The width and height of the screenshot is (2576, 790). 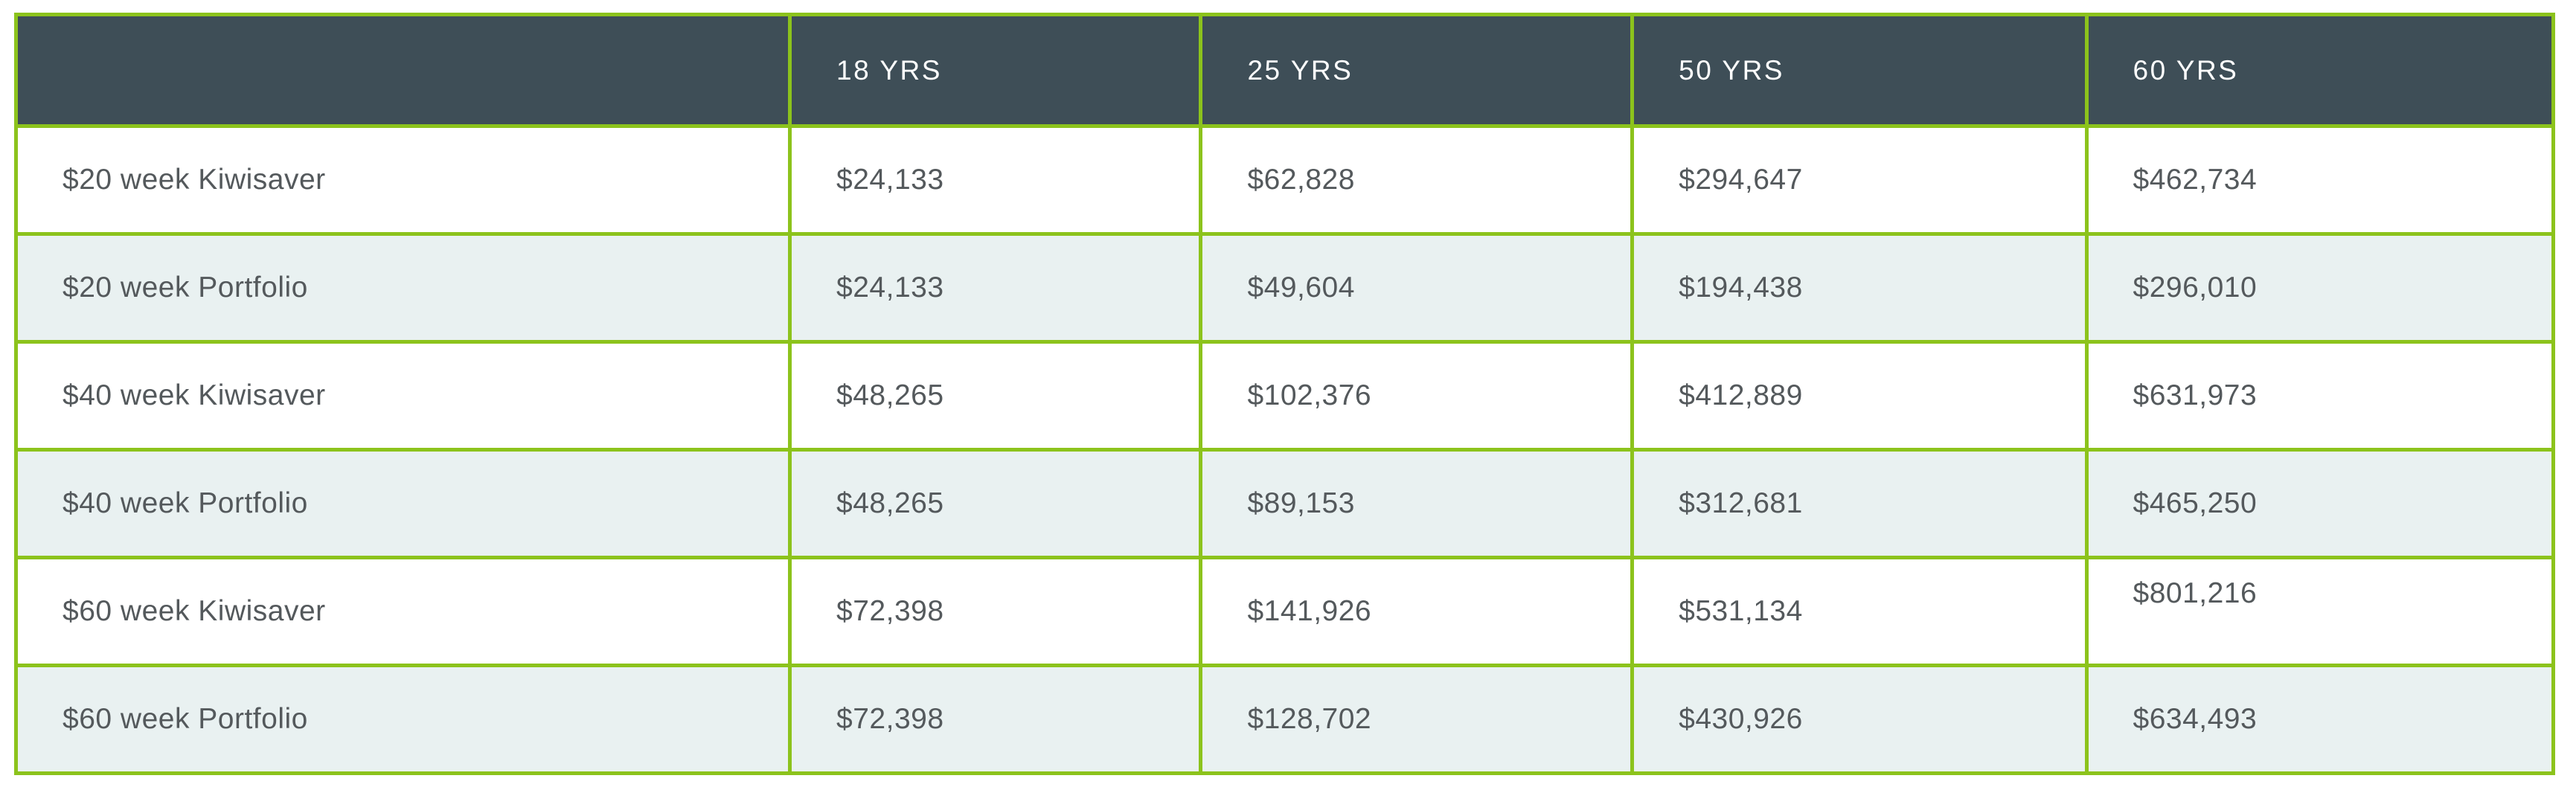 I want to click on value-cell: $141,926, so click(x=1417, y=611).